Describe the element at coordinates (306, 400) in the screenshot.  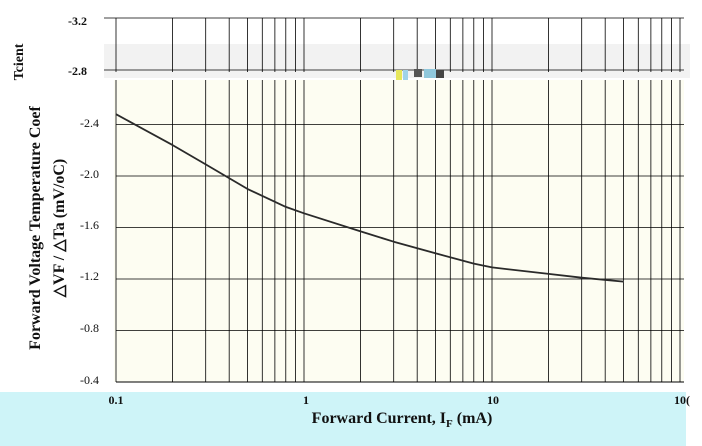
I see `x-tick-label: 1` at that location.